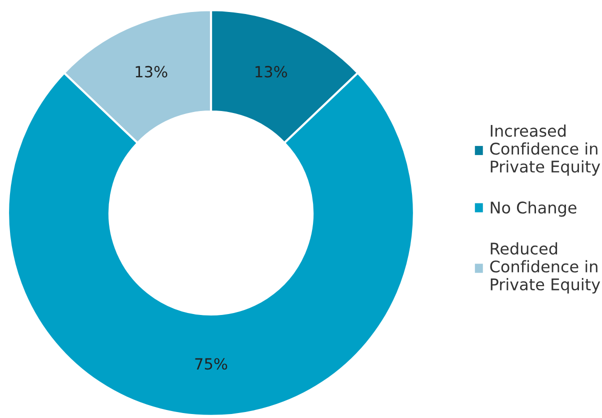  What do you see at coordinates (533, 209) in the screenshot?
I see `legend-label: No Change` at bounding box center [533, 209].